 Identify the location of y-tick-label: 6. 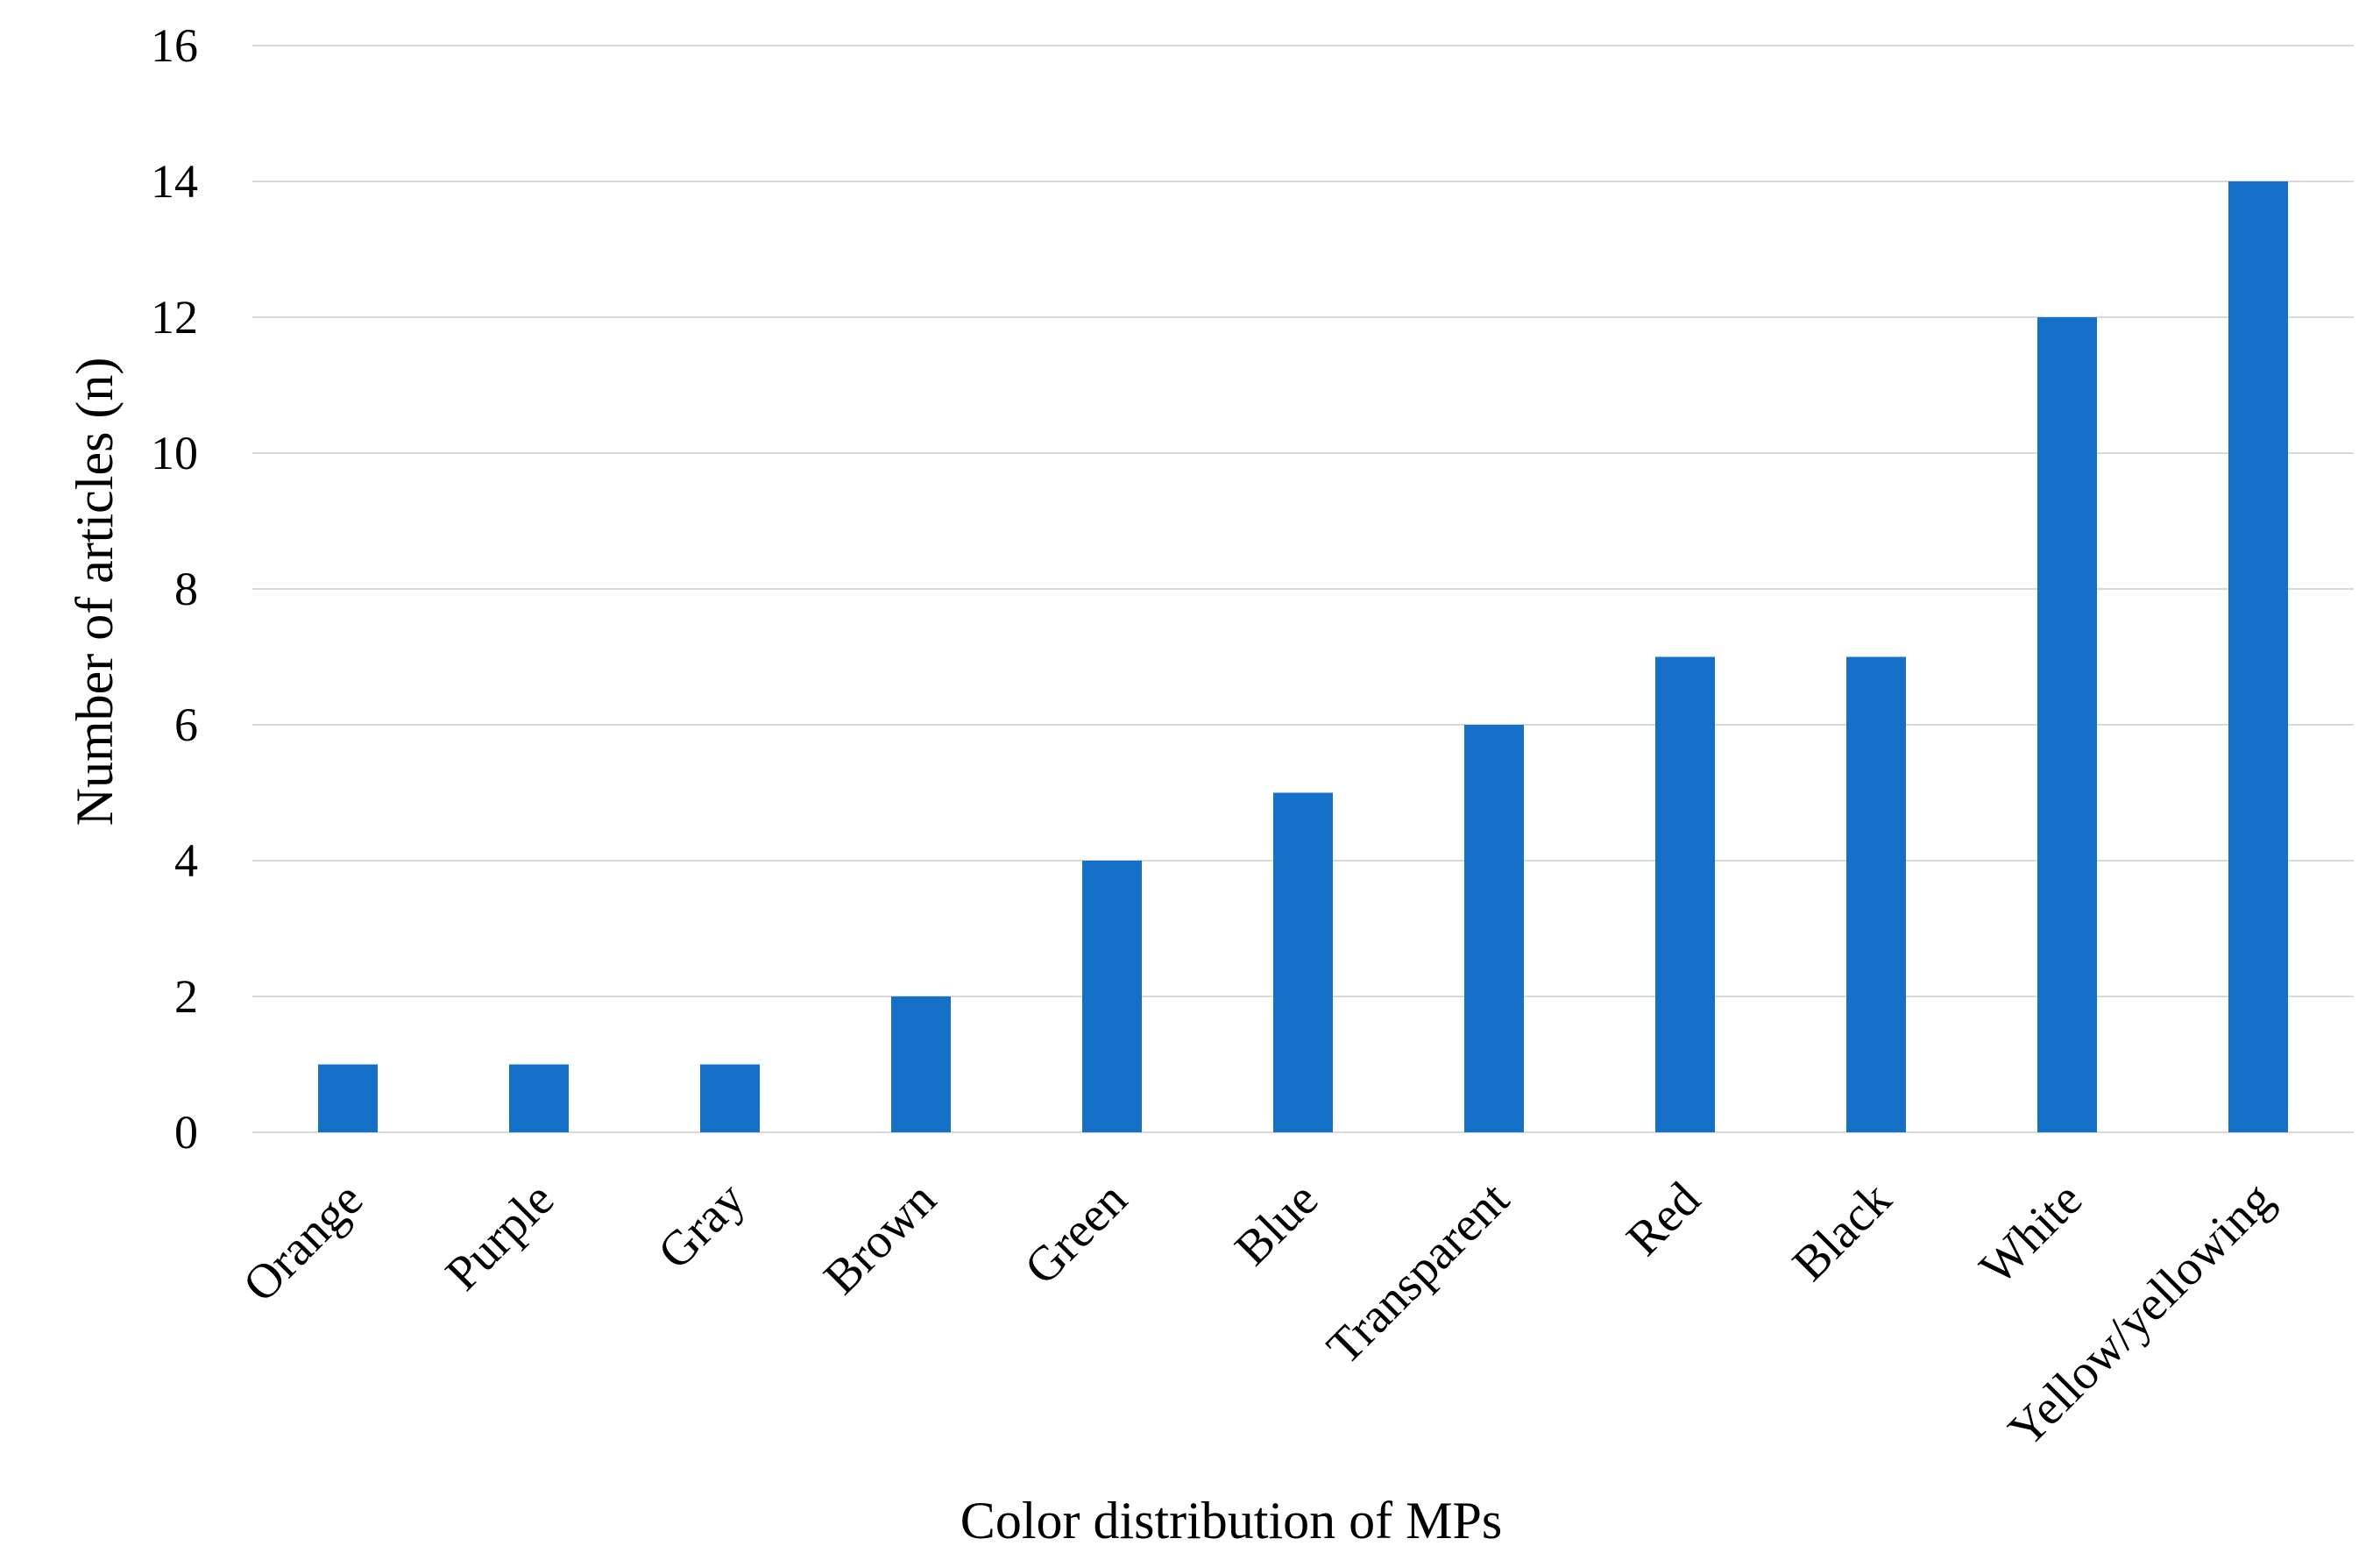
(186, 724).